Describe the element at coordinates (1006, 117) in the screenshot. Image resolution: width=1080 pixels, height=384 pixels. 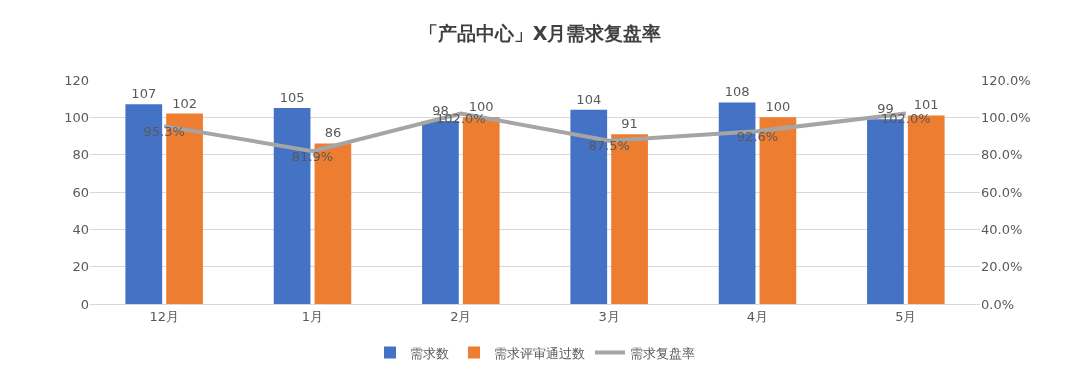
I see `y2-tick-label: 100.0%` at that location.